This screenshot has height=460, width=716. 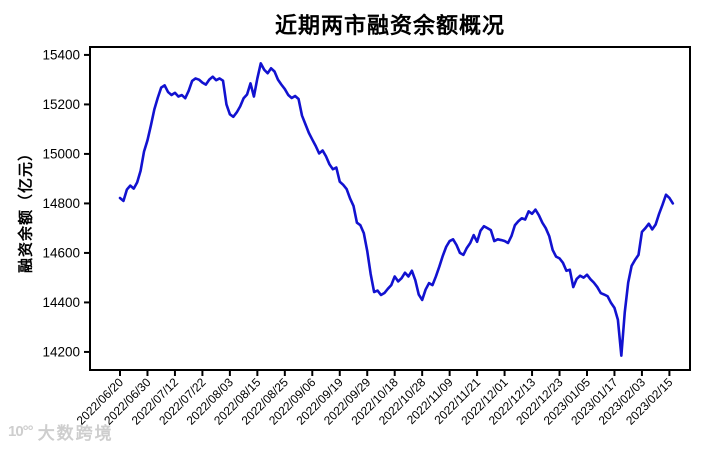 What do you see at coordinates (389, 25) in the screenshot?
I see `chart-title: 近期两市融资余额概况` at bounding box center [389, 25].